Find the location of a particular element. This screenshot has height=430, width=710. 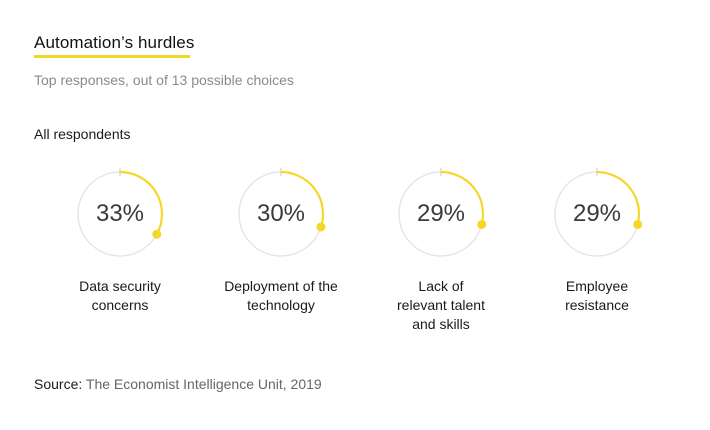

donut-category-label-line: technology is located at coordinates (281, 305).